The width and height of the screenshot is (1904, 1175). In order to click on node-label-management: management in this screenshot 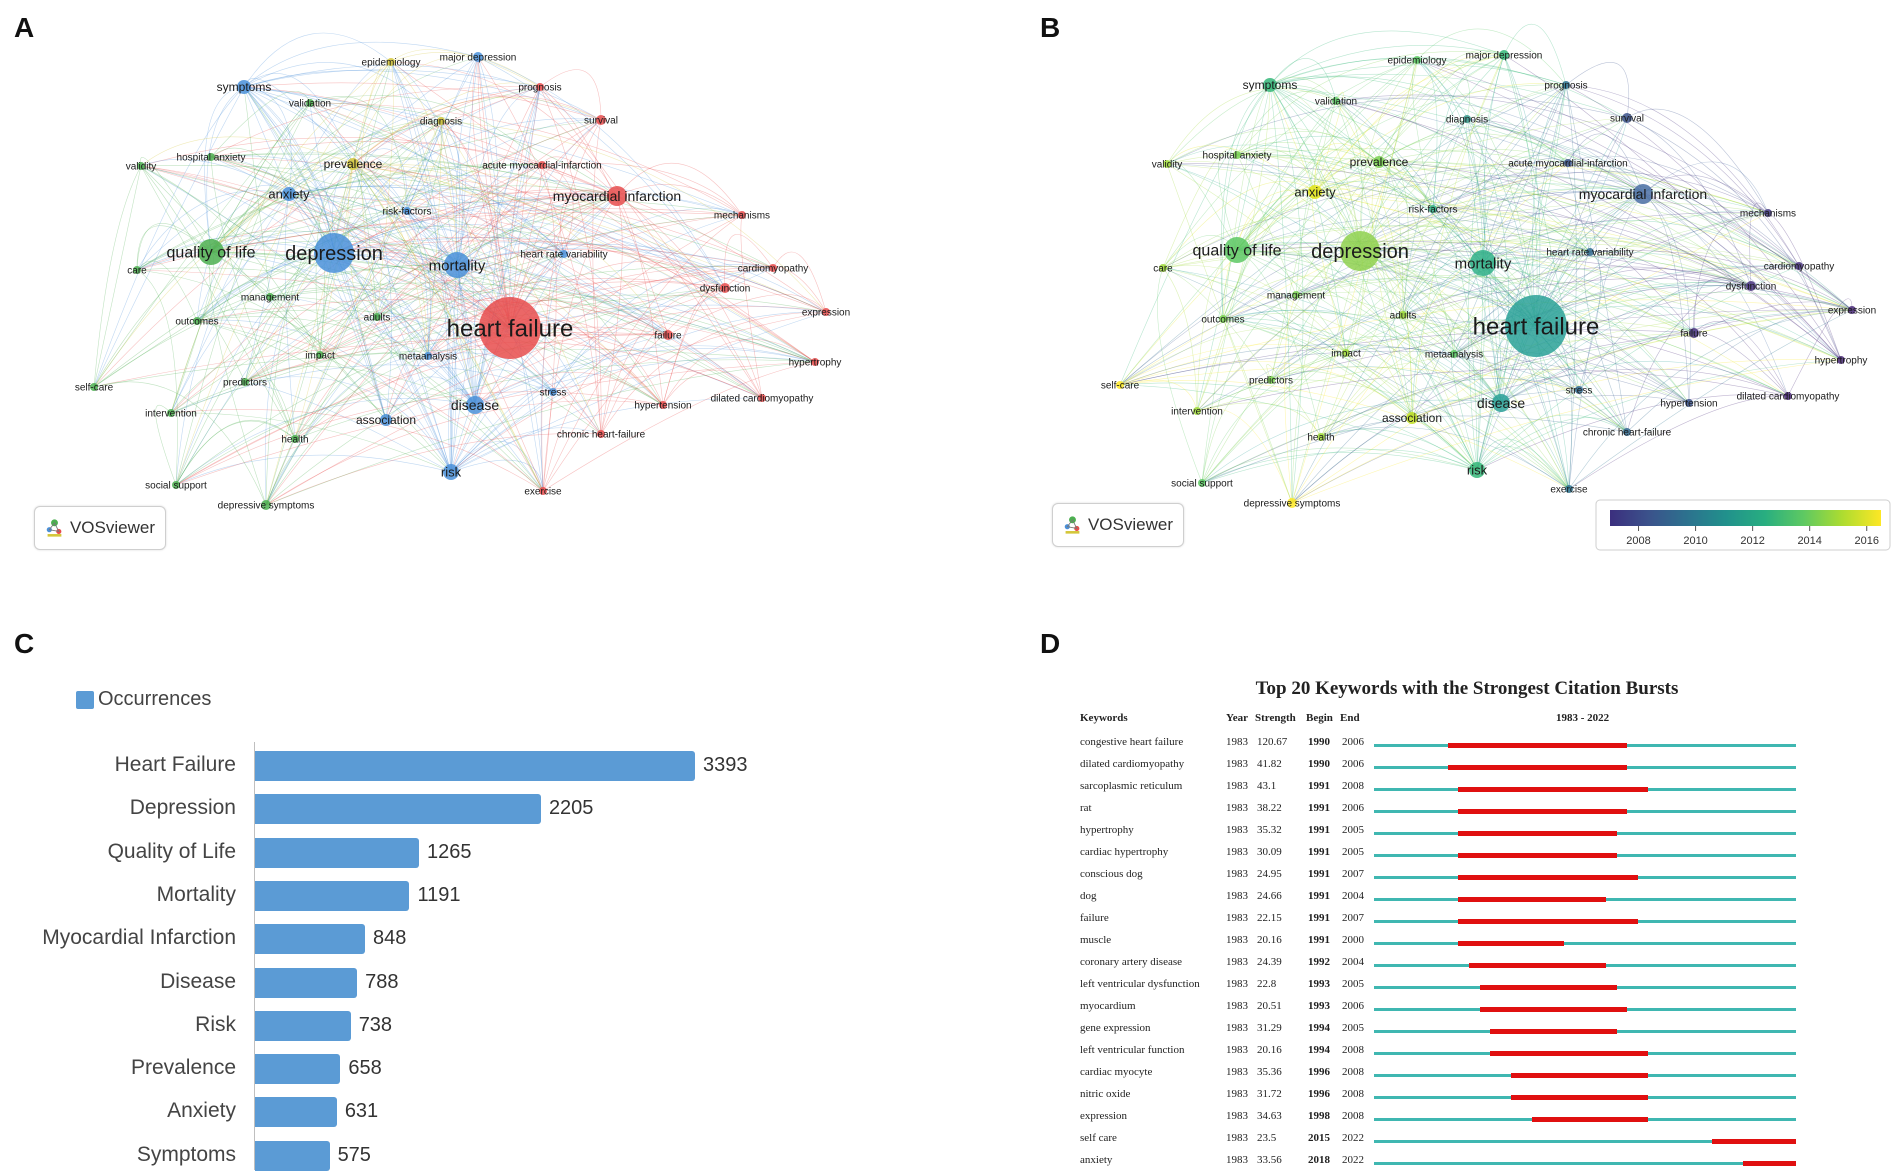, I will do `click(1296, 296)`.